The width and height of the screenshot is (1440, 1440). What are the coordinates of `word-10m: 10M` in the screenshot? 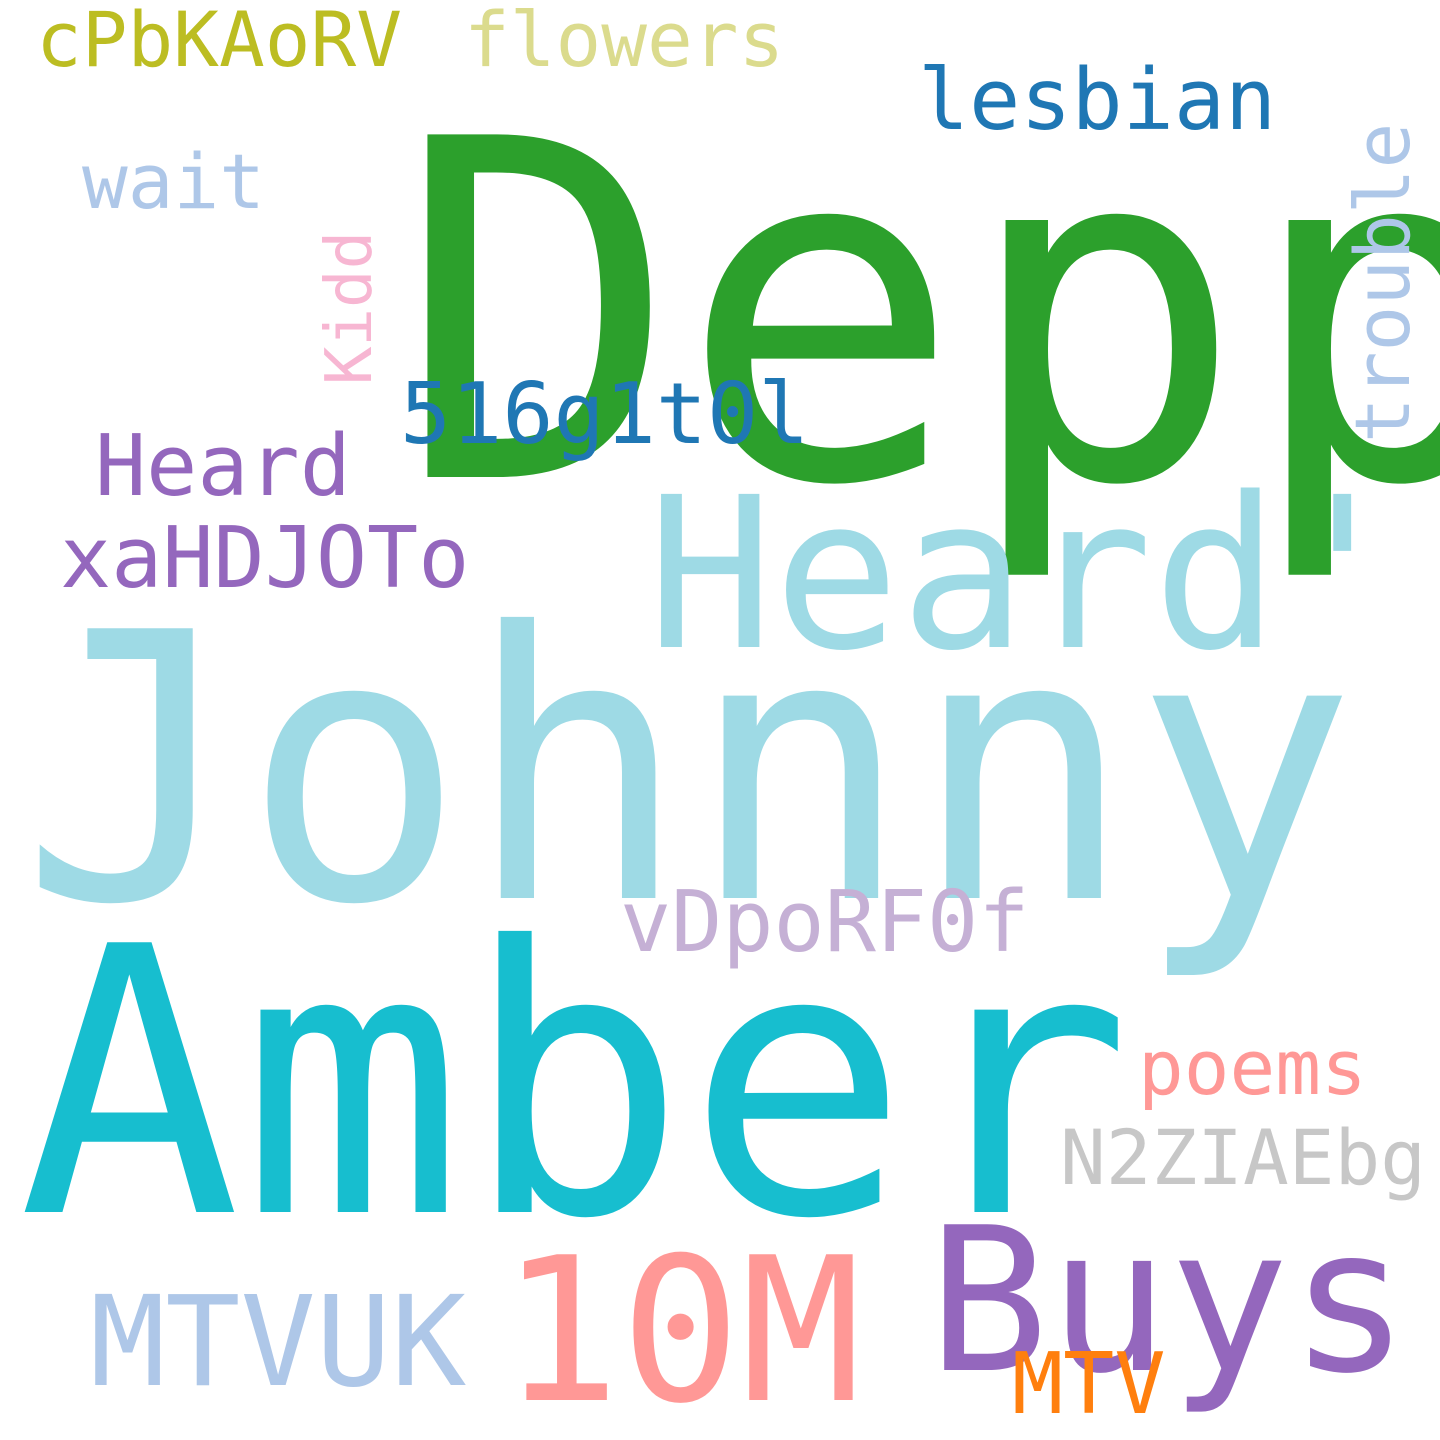 It's located at (681, 1327).